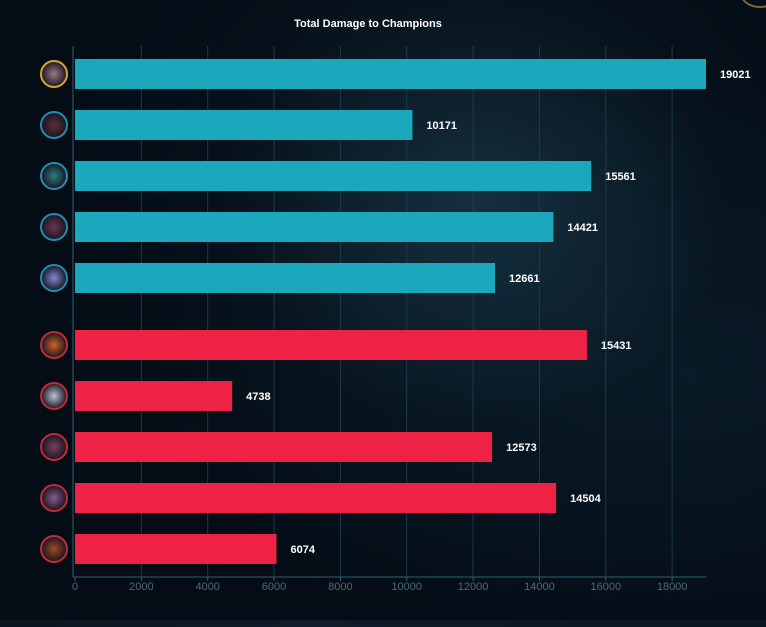  I want to click on x-tick-label: 6000, so click(274, 587).